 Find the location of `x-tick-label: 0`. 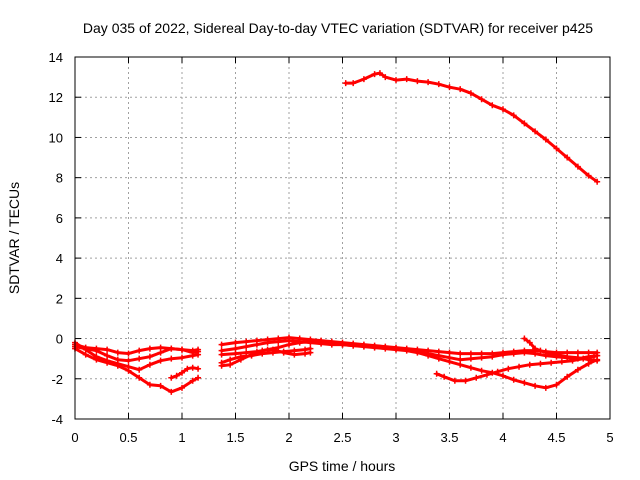

x-tick-label: 0 is located at coordinates (74, 437).